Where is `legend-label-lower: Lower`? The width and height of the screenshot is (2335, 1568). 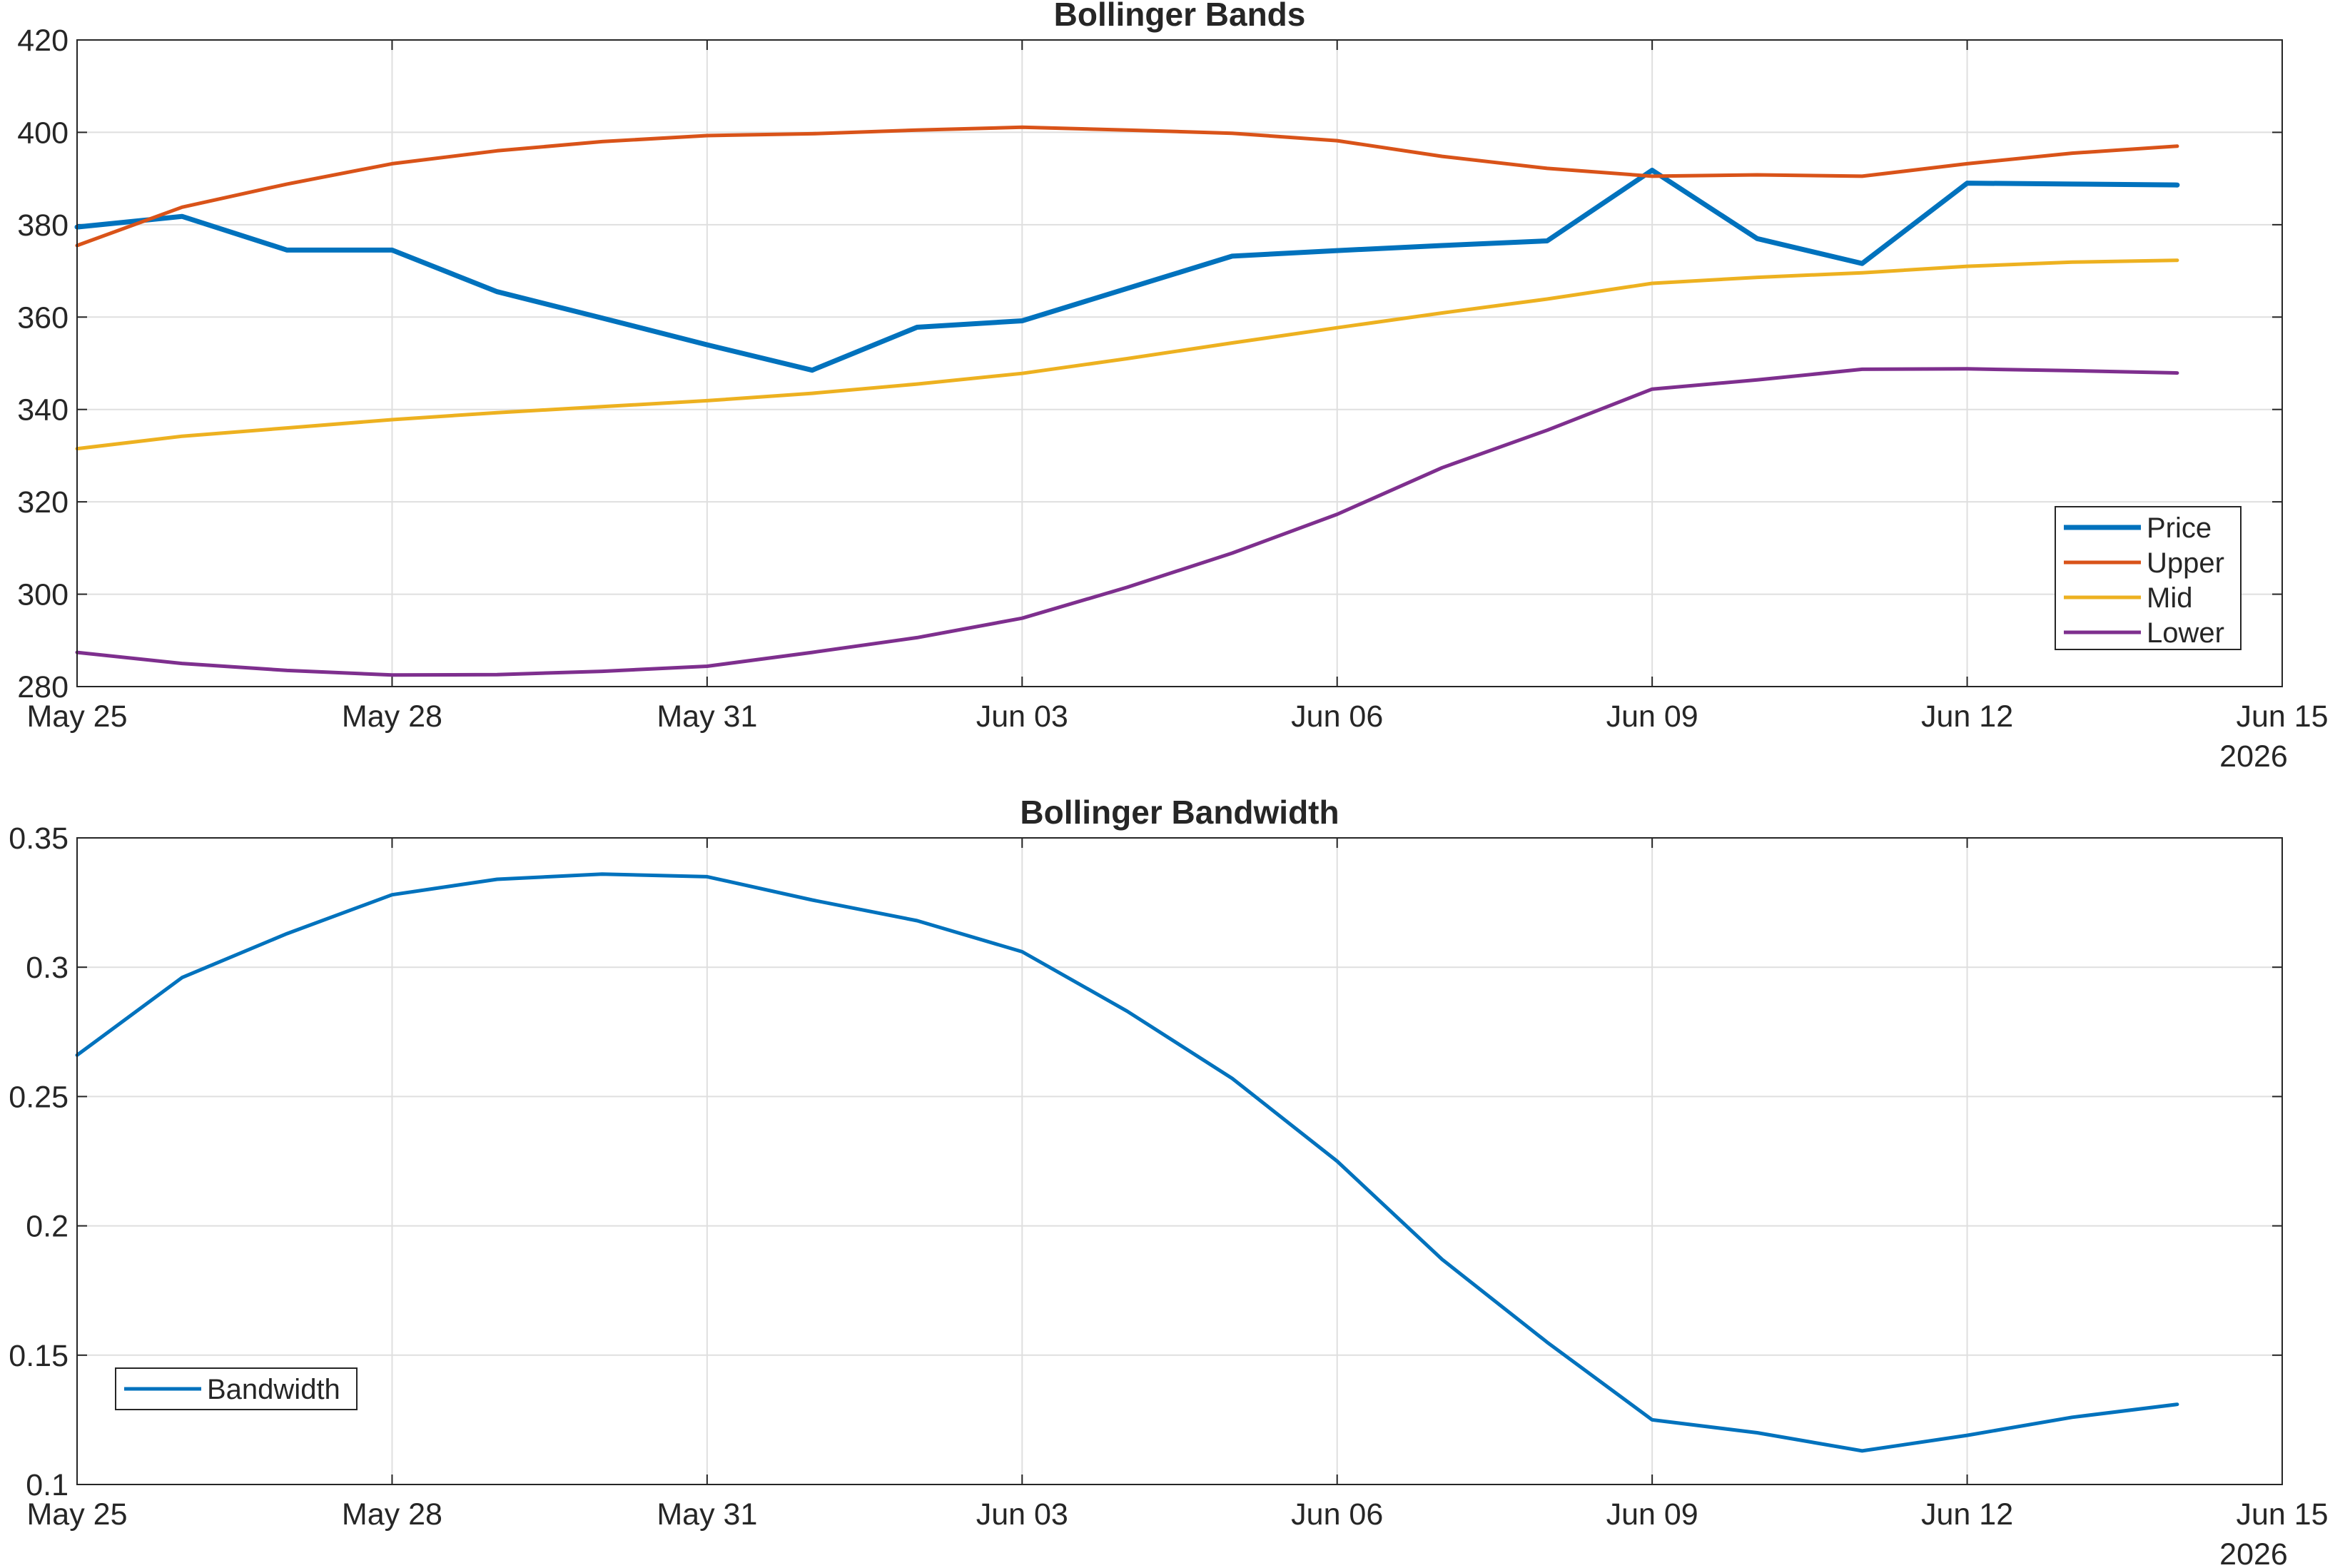
legend-label-lower: Lower is located at coordinates (2185, 633).